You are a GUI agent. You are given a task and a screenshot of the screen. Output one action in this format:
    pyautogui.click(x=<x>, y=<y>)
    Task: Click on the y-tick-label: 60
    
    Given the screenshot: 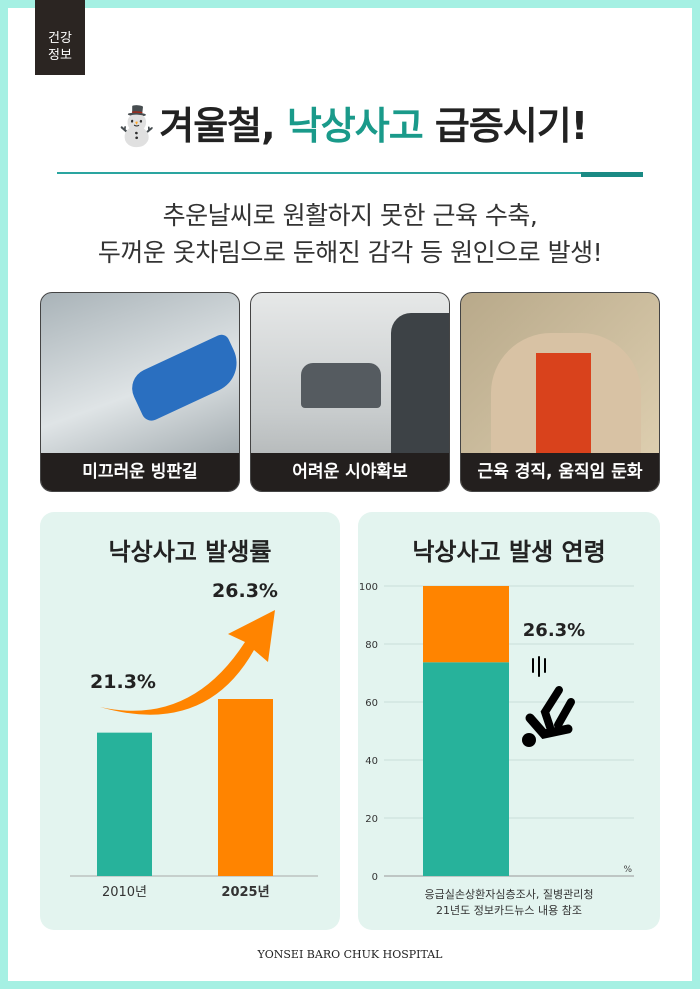 What is the action you would take?
    pyautogui.click(x=371, y=703)
    